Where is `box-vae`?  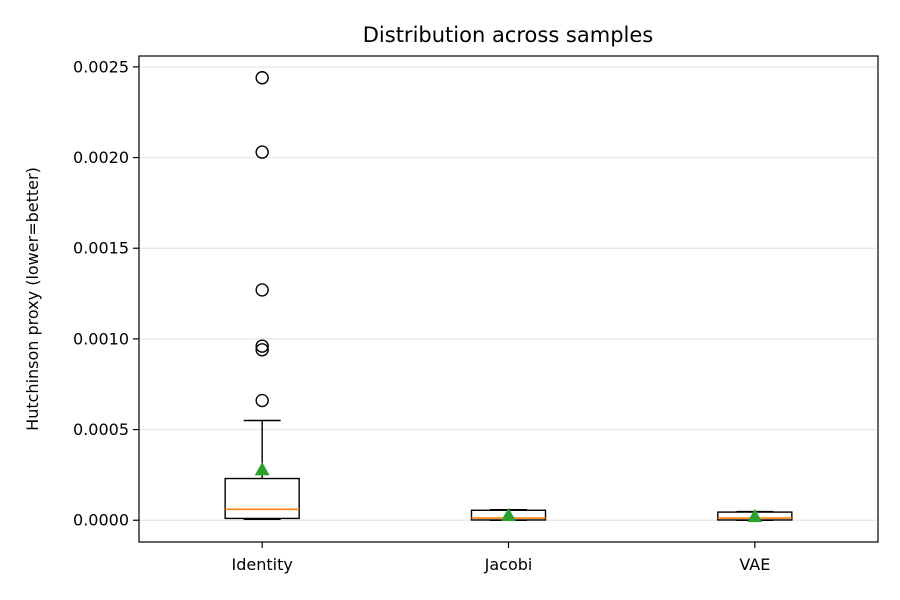 box-vae is located at coordinates (755, 515).